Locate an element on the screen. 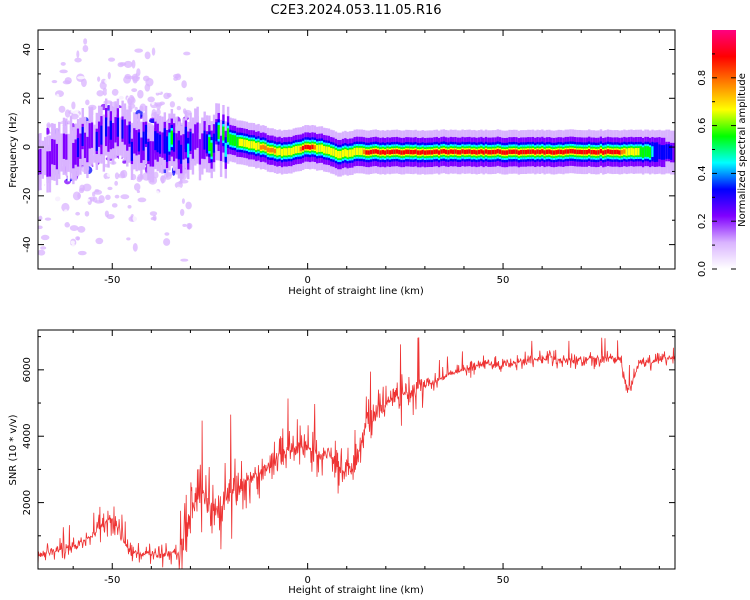  snr-y-tick-label: 6000 is located at coordinates (27, 369).